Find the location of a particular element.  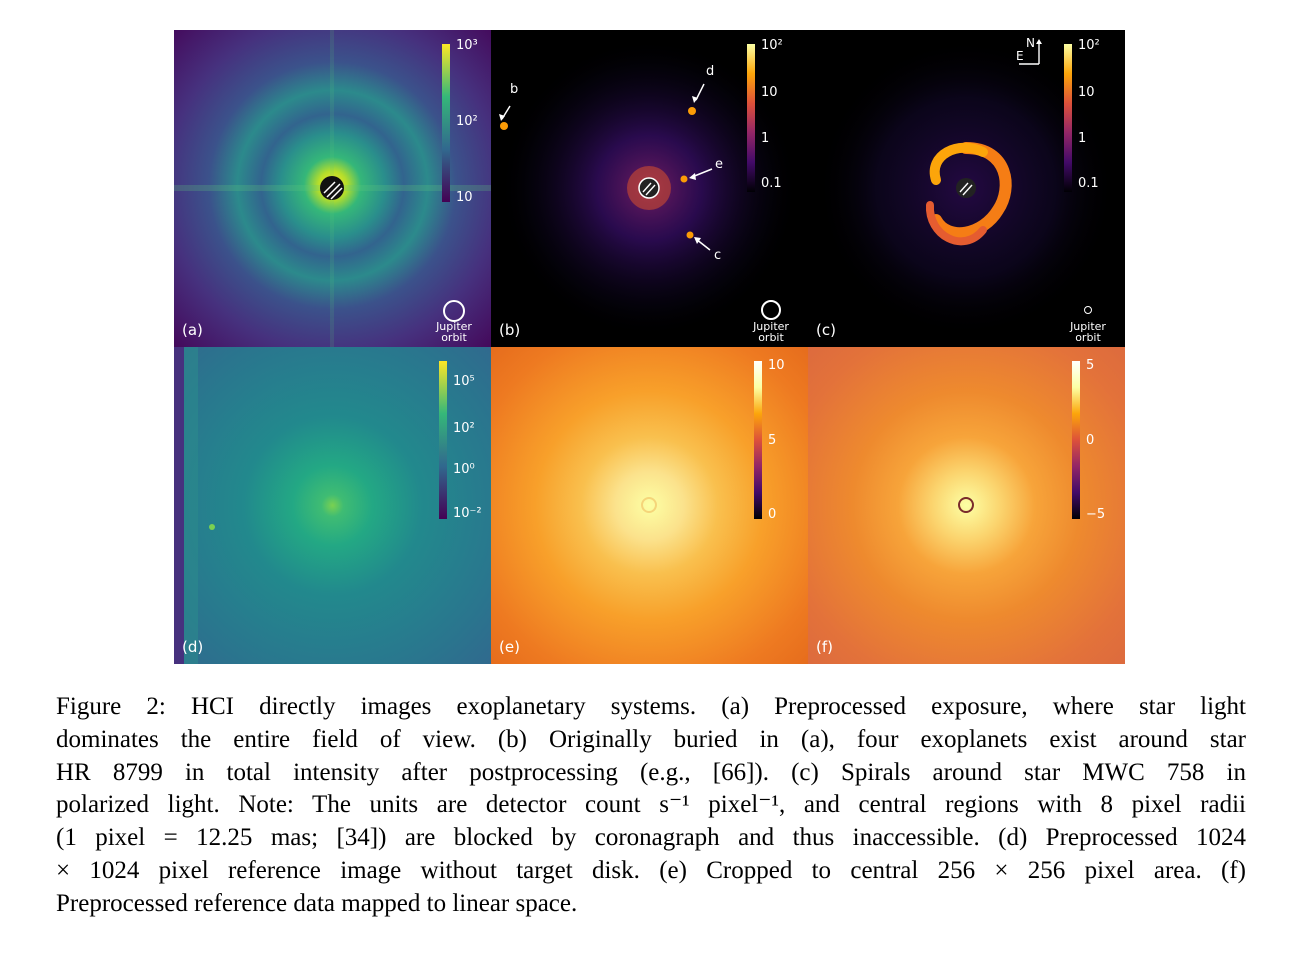

panel-d-image is located at coordinates (332, 505).